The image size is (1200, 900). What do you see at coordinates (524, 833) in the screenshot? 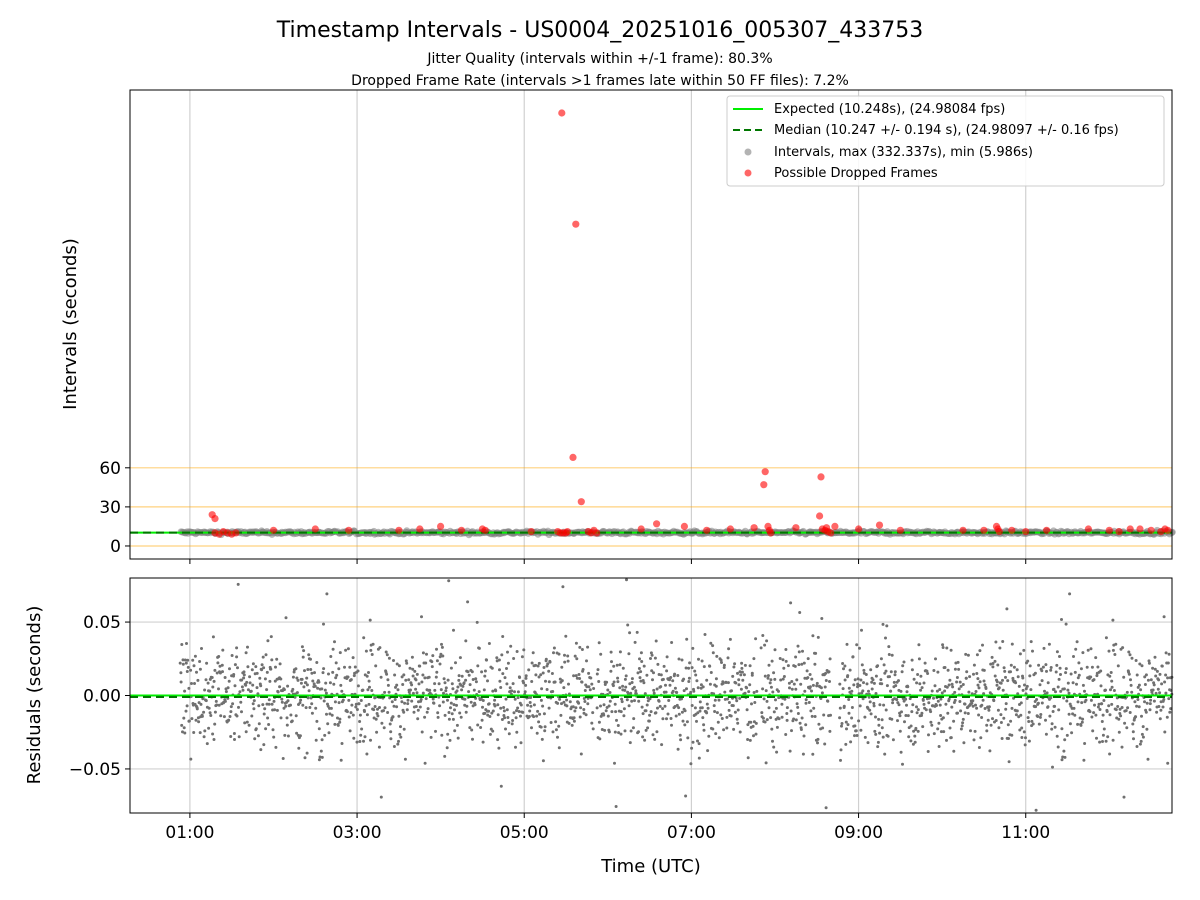
I see `x-tick-label: 05:00` at bounding box center [524, 833].